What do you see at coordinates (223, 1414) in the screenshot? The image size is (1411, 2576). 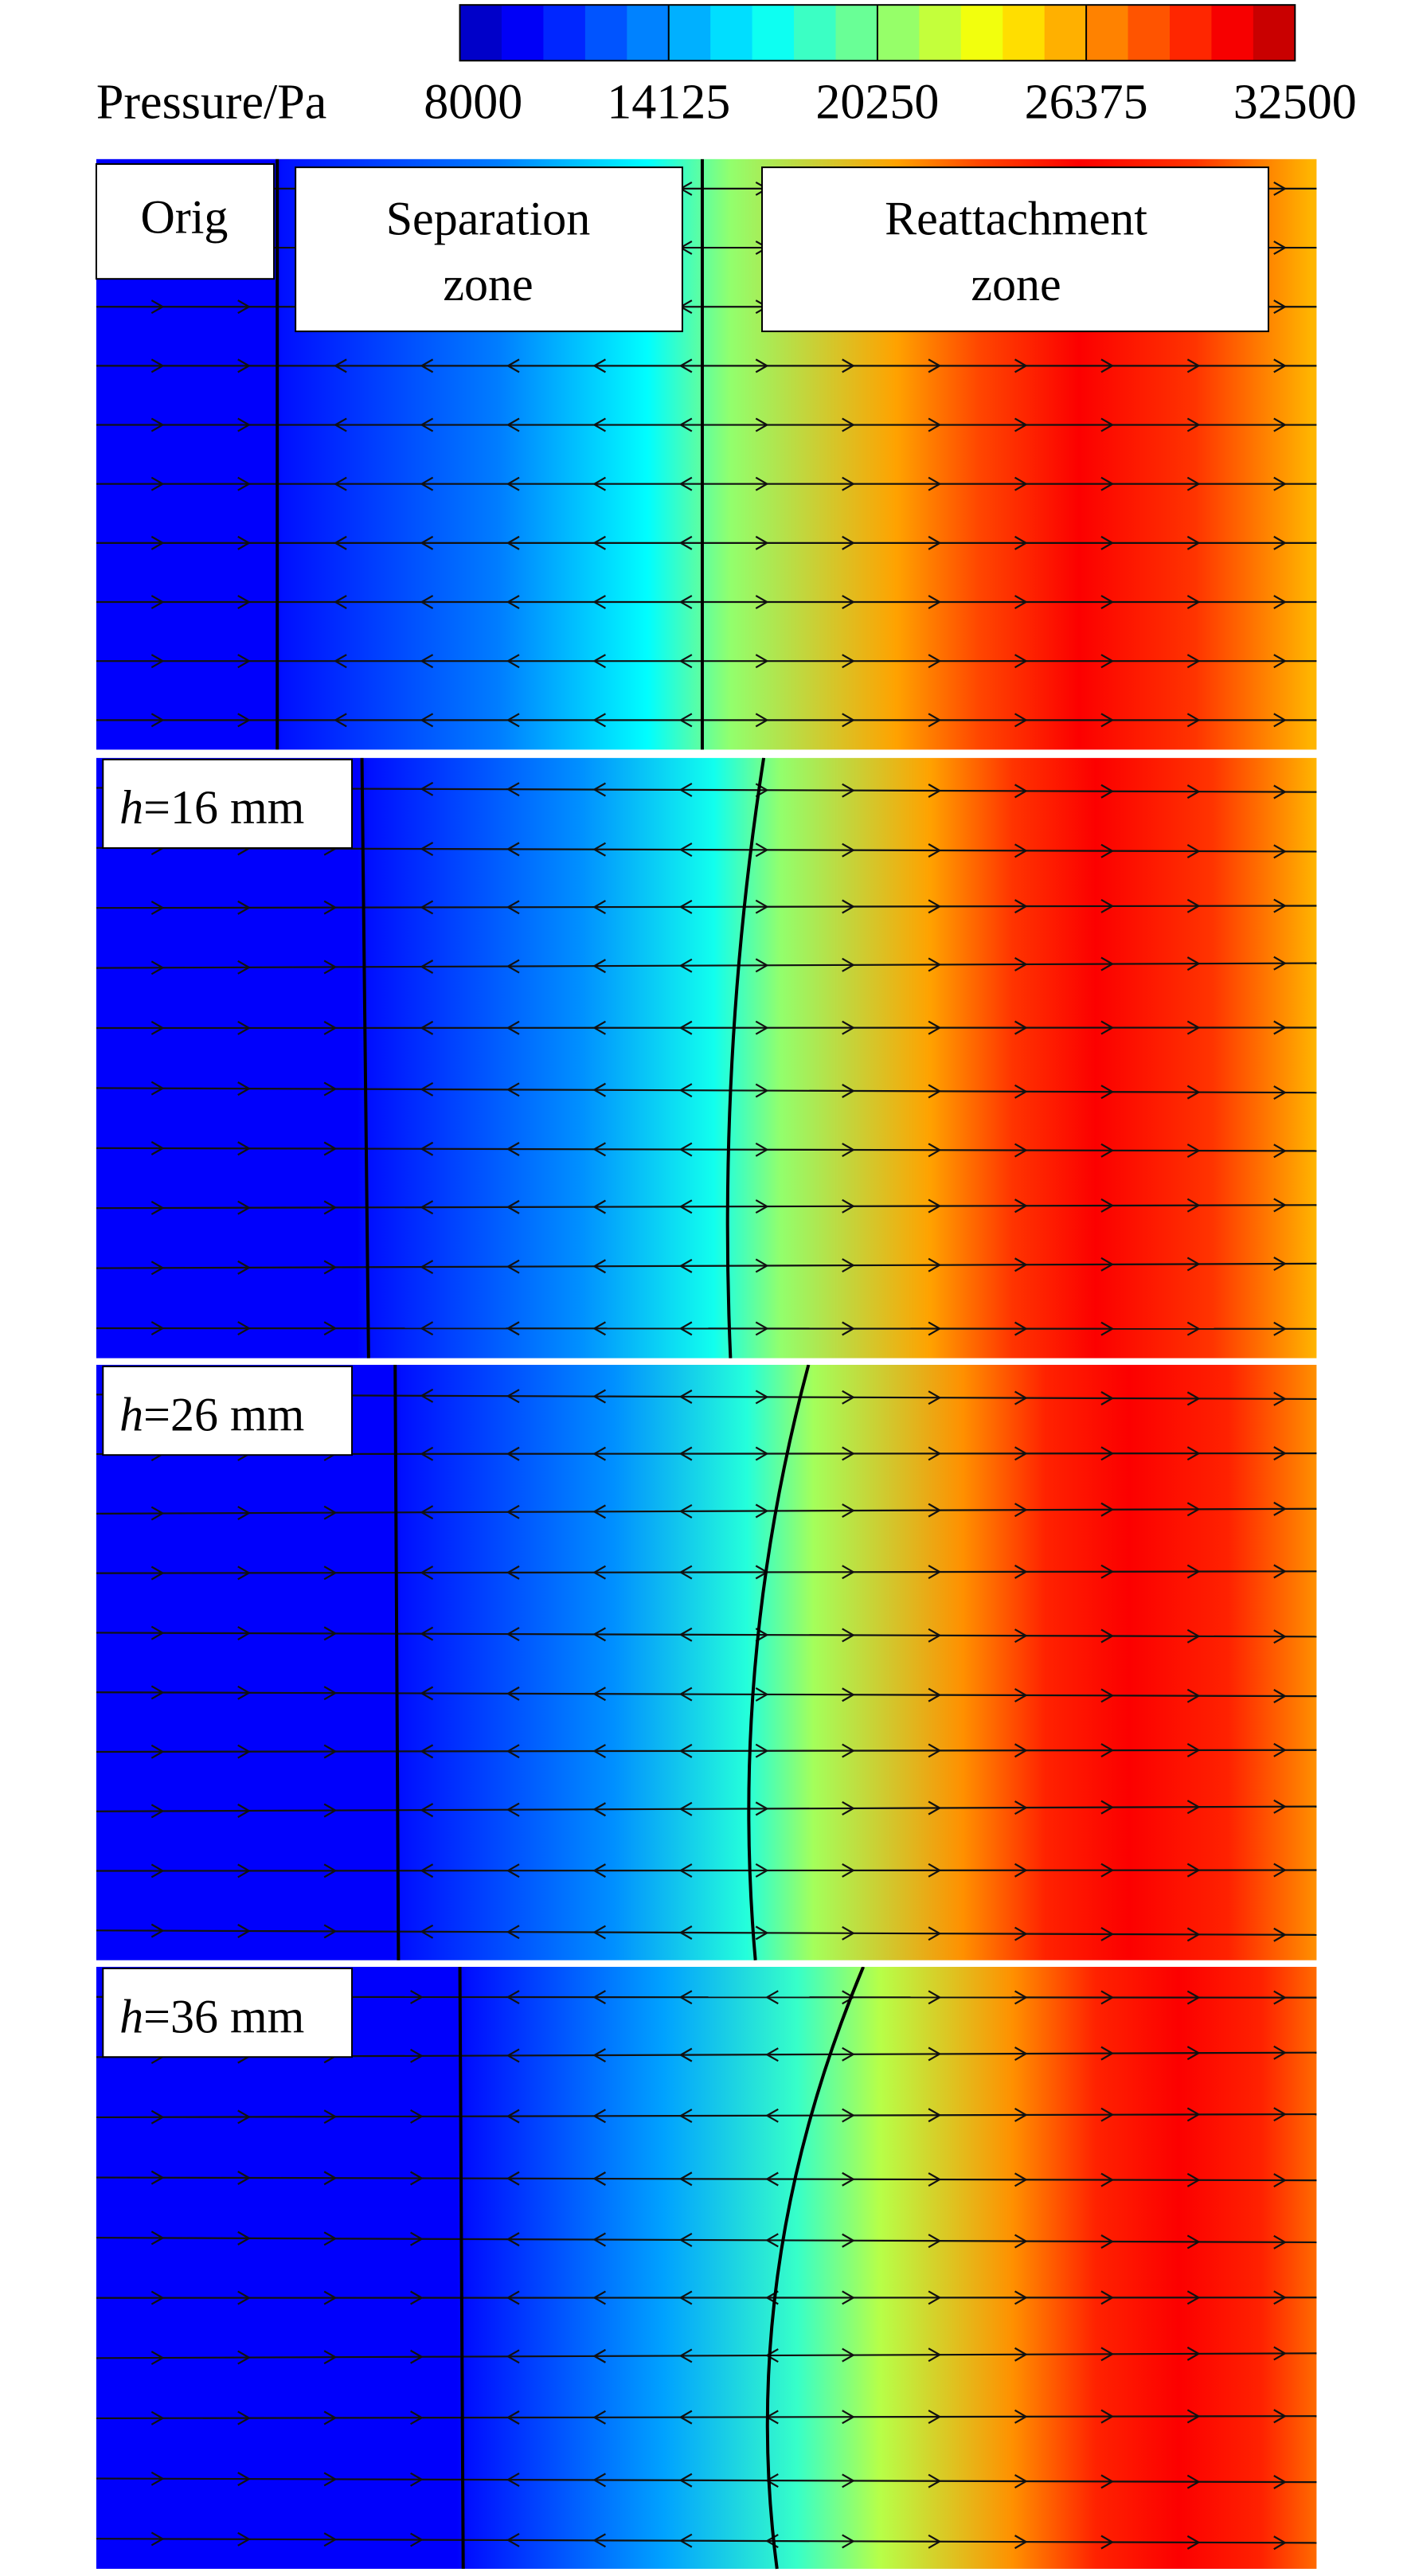 I see `case-value: =26 mm` at bounding box center [223, 1414].